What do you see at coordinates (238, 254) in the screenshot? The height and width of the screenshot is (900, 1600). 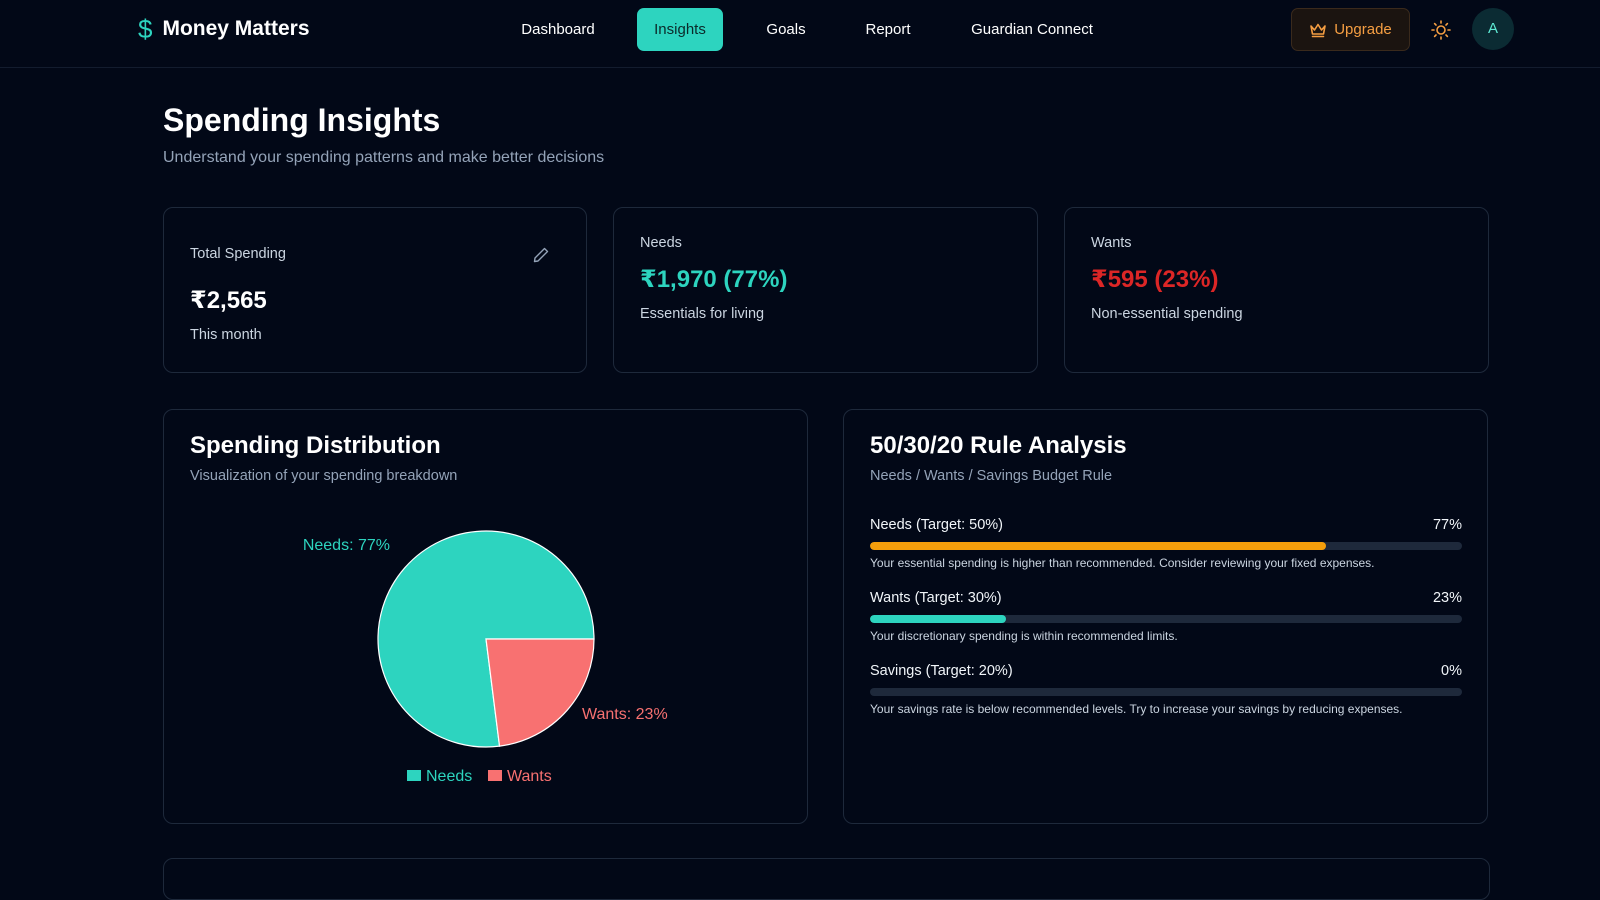 I see `total-spending-label: Total Spending` at bounding box center [238, 254].